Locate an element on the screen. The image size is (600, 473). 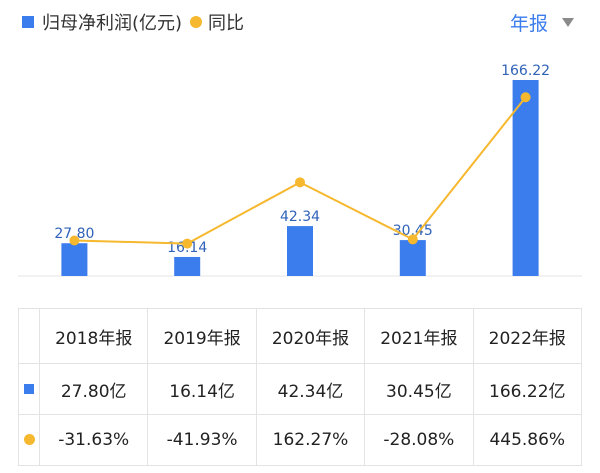
profit-row-marker is located at coordinates (29, 389).